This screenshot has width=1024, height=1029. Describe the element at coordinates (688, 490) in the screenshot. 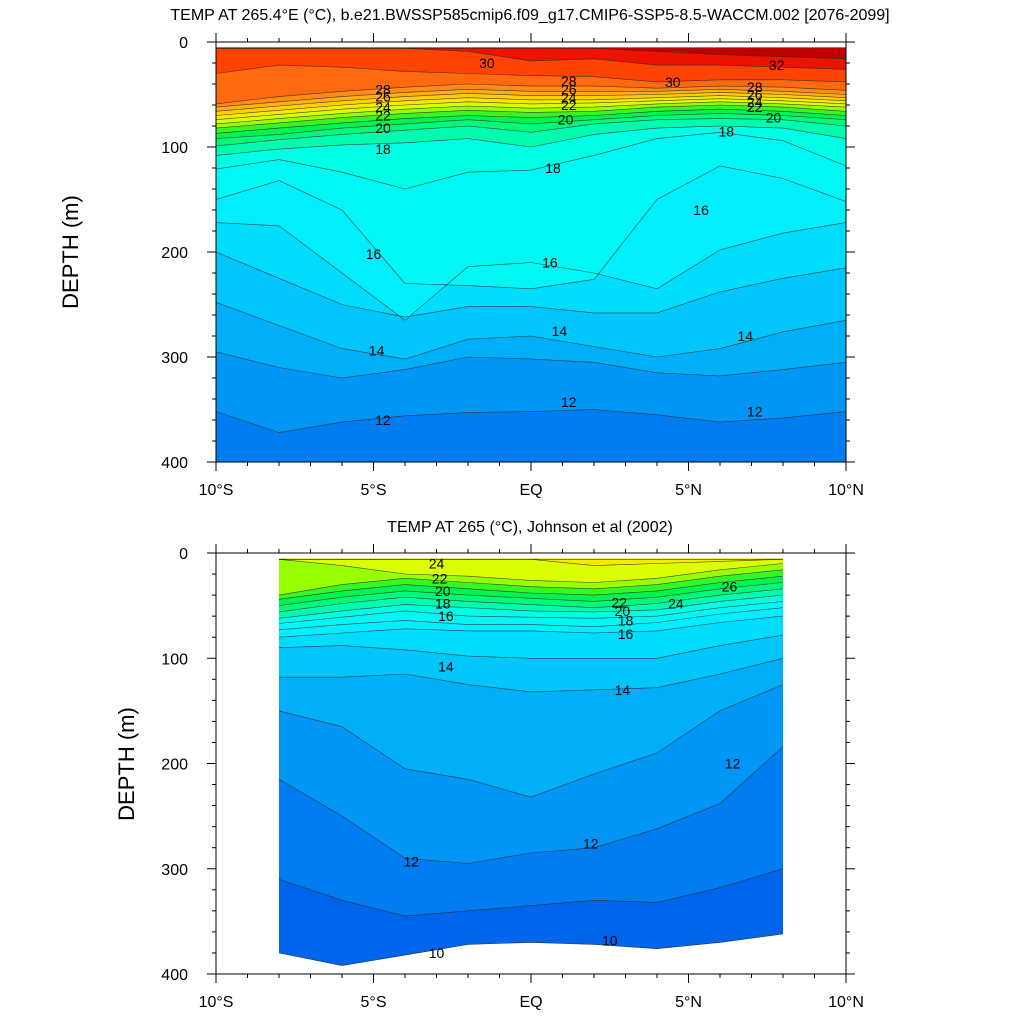

I see `x-tick-label: 5°N` at that location.